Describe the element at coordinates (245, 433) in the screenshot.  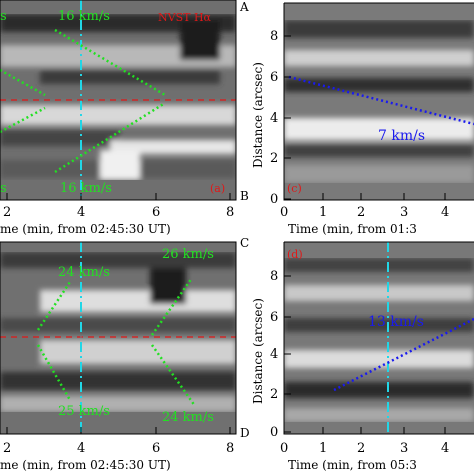
I see `corner-label-d: D` at that location.